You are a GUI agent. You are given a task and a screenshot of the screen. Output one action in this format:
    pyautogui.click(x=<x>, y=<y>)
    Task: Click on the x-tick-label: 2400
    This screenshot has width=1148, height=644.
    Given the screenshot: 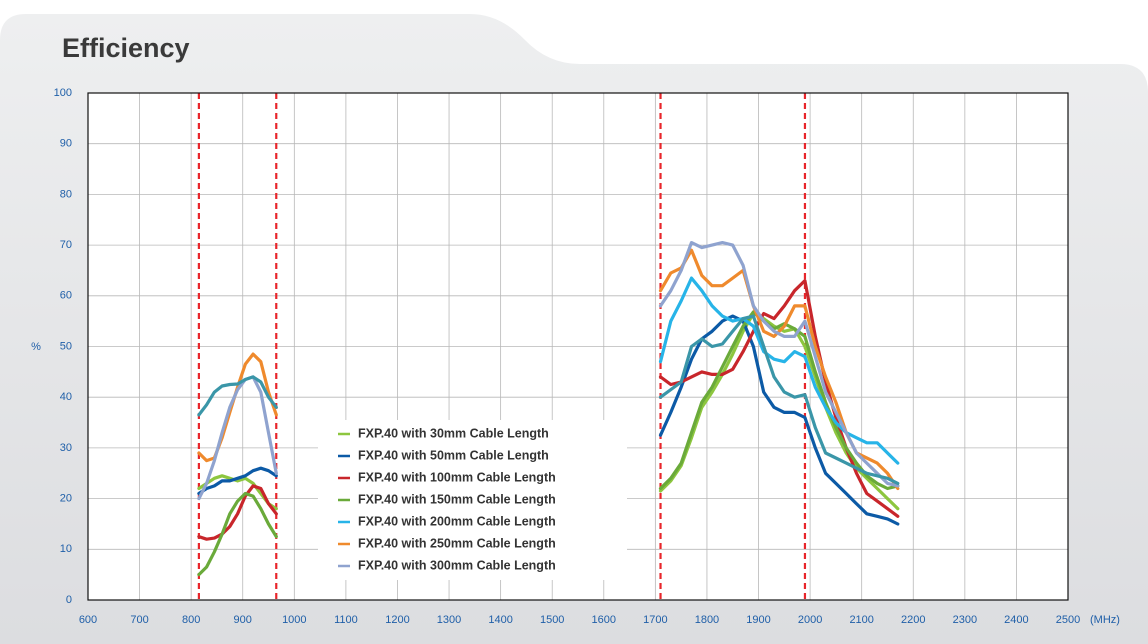 What is the action you would take?
    pyautogui.click(x=1016, y=620)
    